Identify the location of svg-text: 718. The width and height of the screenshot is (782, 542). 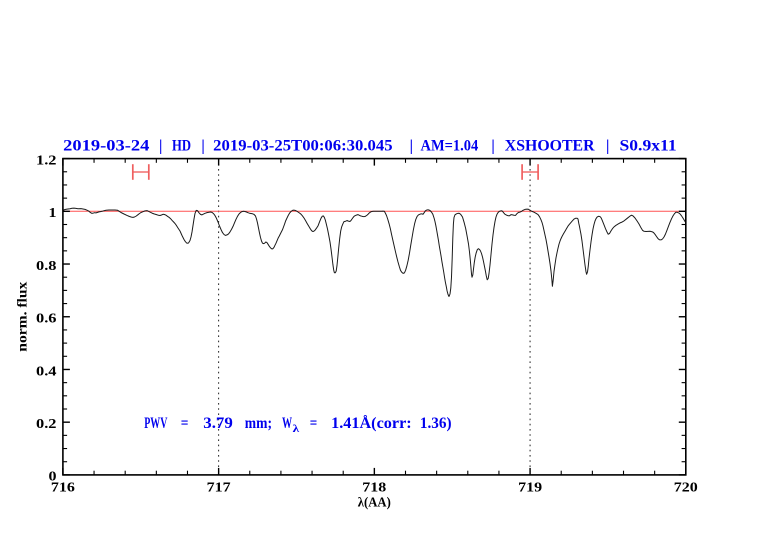
(374, 488).